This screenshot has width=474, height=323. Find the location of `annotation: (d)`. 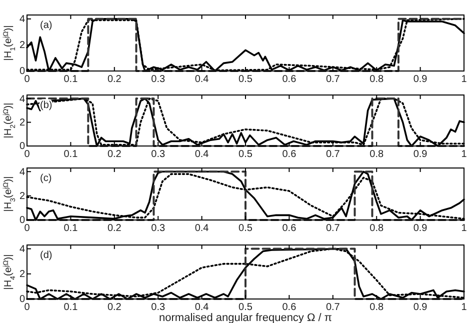

annotation: (d) is located at coordinates (46, 255).